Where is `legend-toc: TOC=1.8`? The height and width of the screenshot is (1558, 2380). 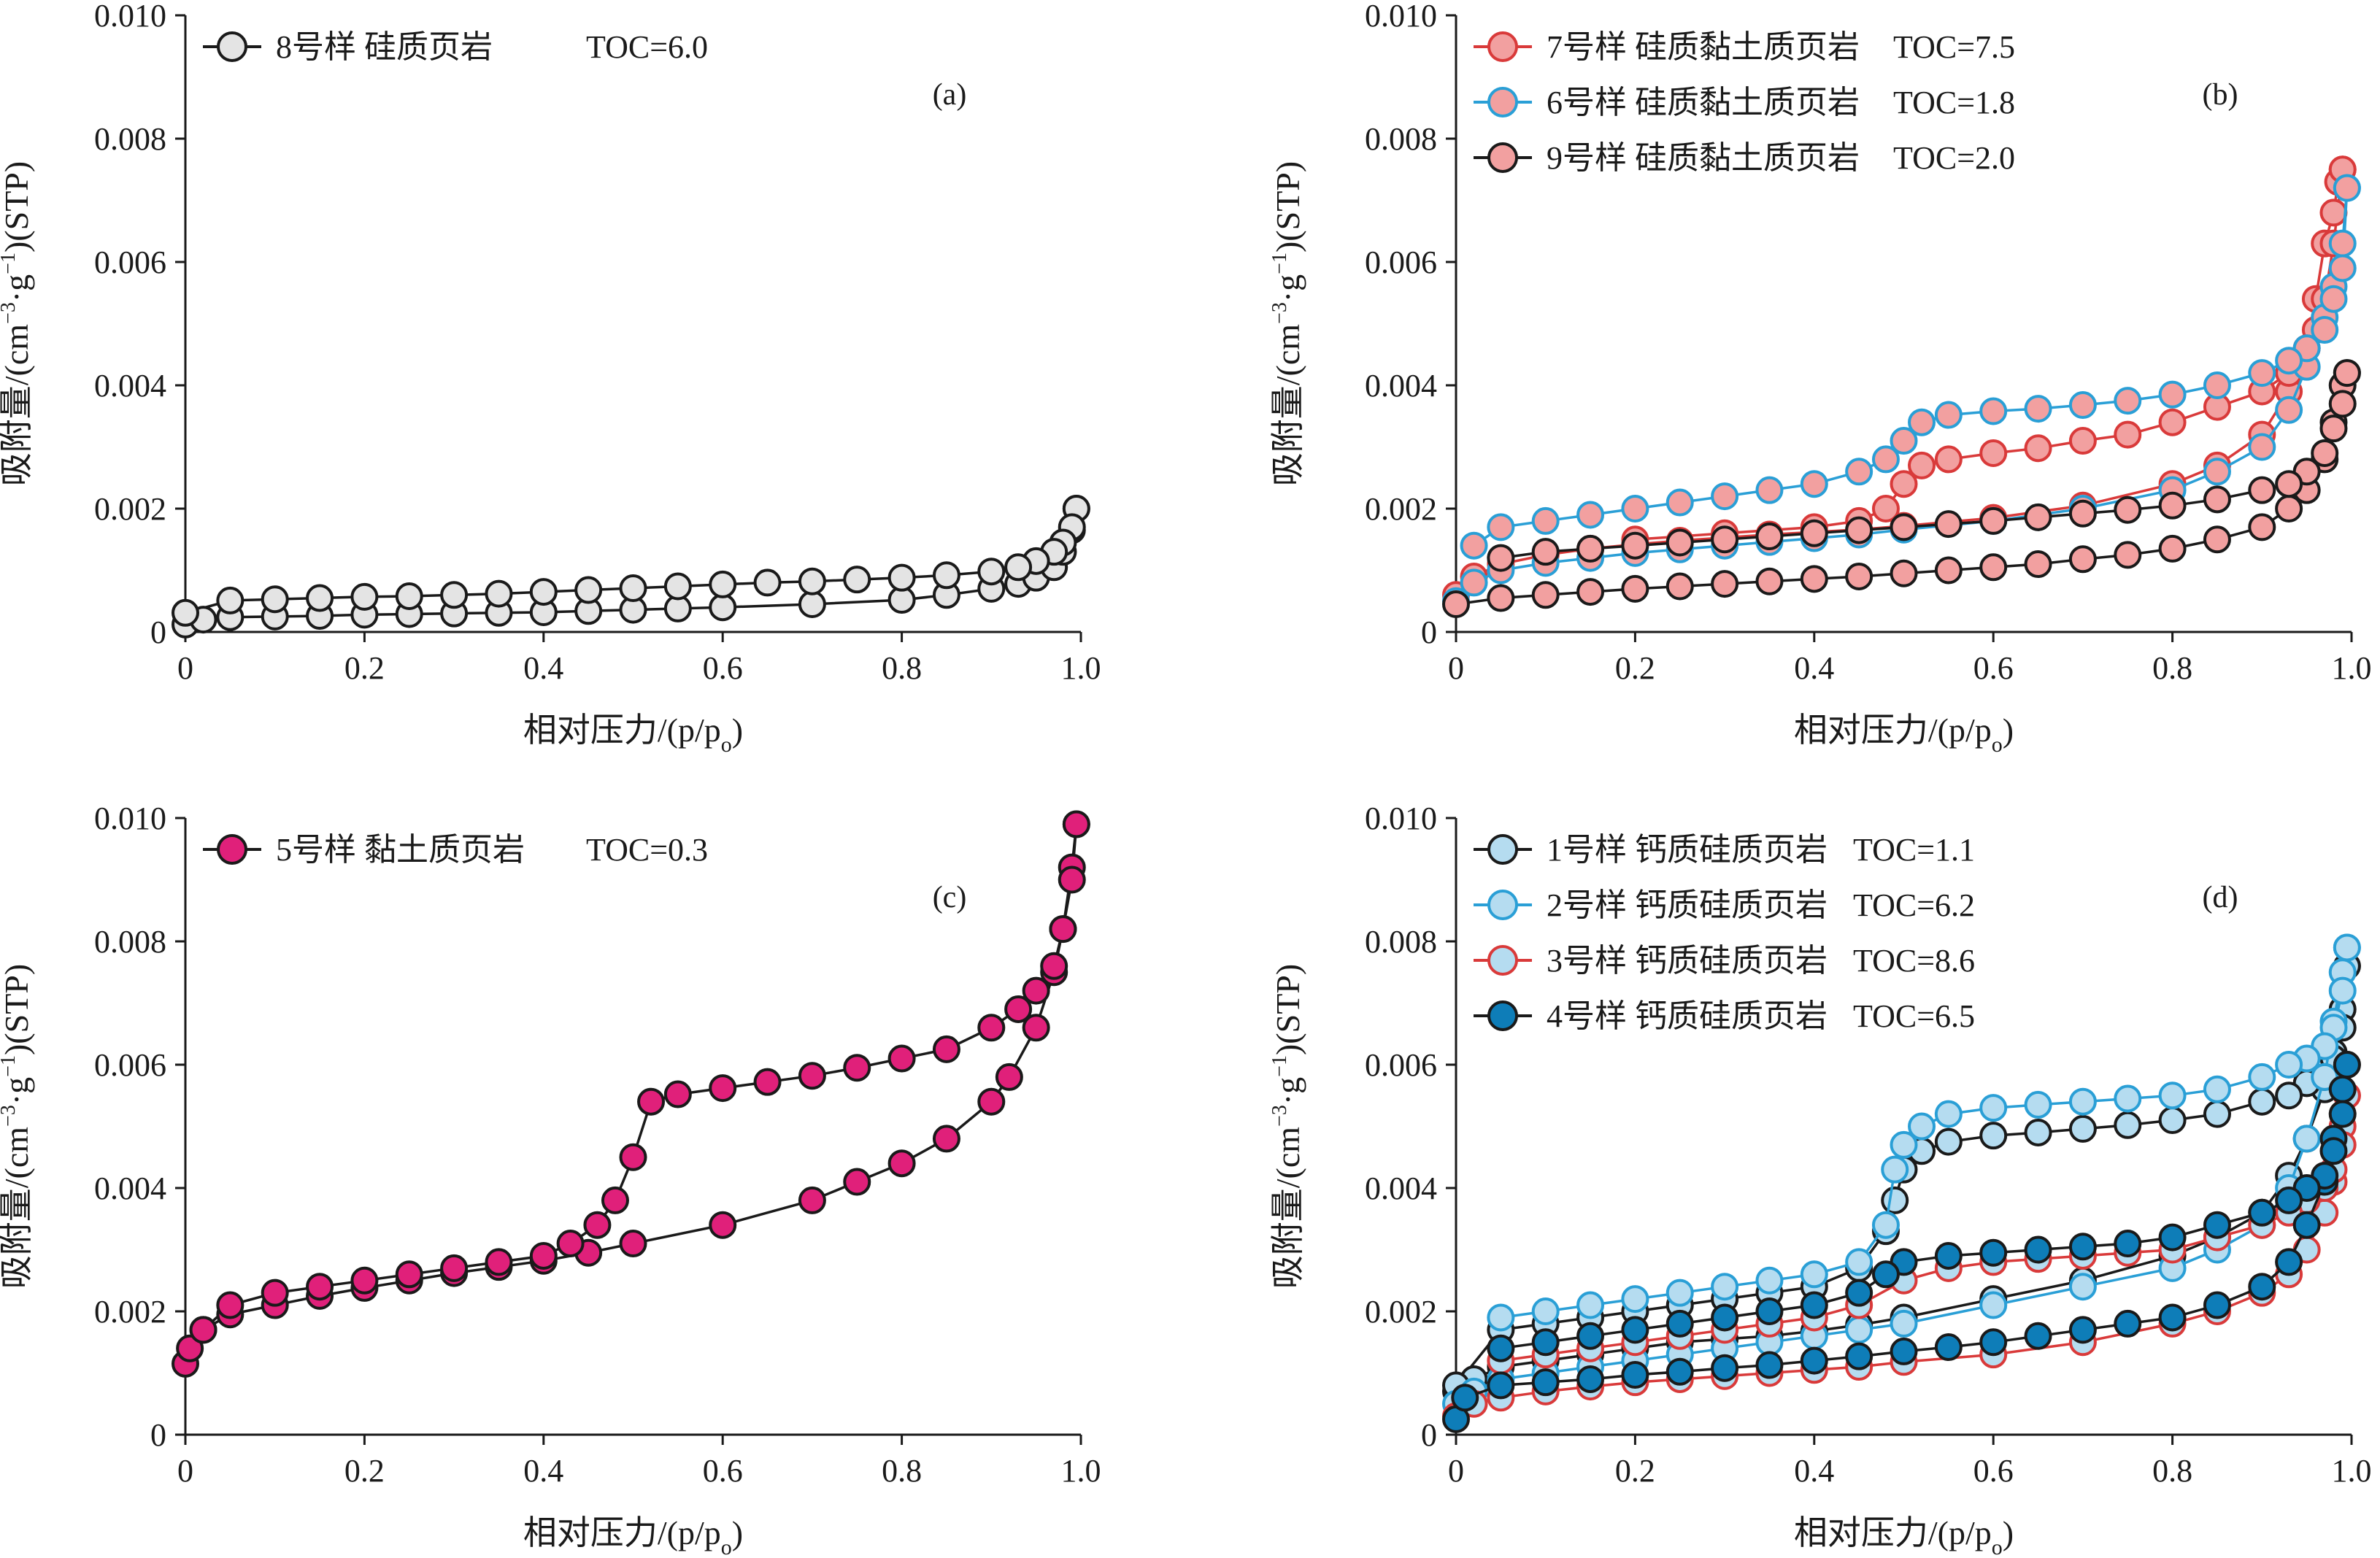
legend-toc: TOC=1.8 is located at coordinates (1954, 102).